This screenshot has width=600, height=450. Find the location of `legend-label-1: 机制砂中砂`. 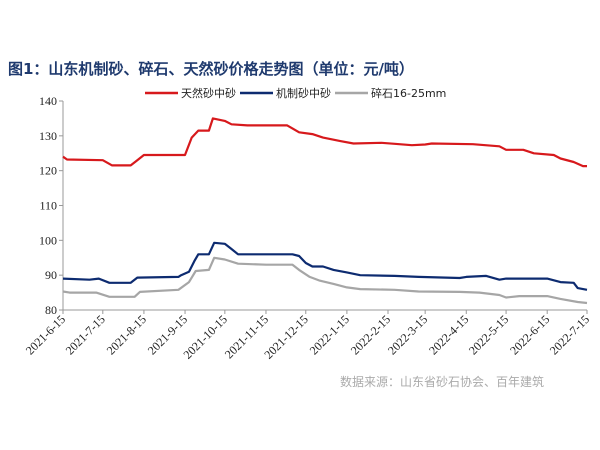

legend-label-1: 机制砂中砂 is located at coordinates (303, 93).